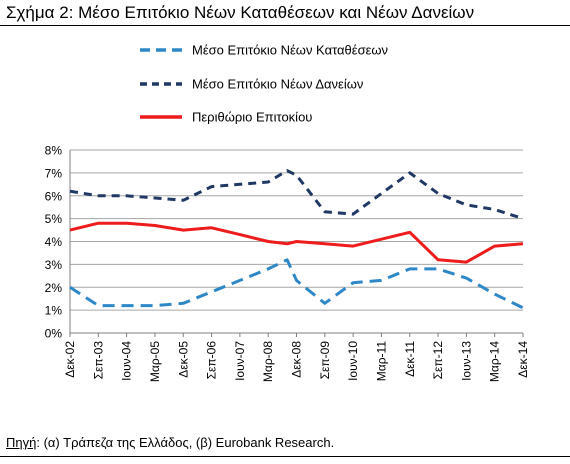 This screenshot has width=570, height=464. I want to click on x-tick-label: Ιουν-10, so click(353, 361).